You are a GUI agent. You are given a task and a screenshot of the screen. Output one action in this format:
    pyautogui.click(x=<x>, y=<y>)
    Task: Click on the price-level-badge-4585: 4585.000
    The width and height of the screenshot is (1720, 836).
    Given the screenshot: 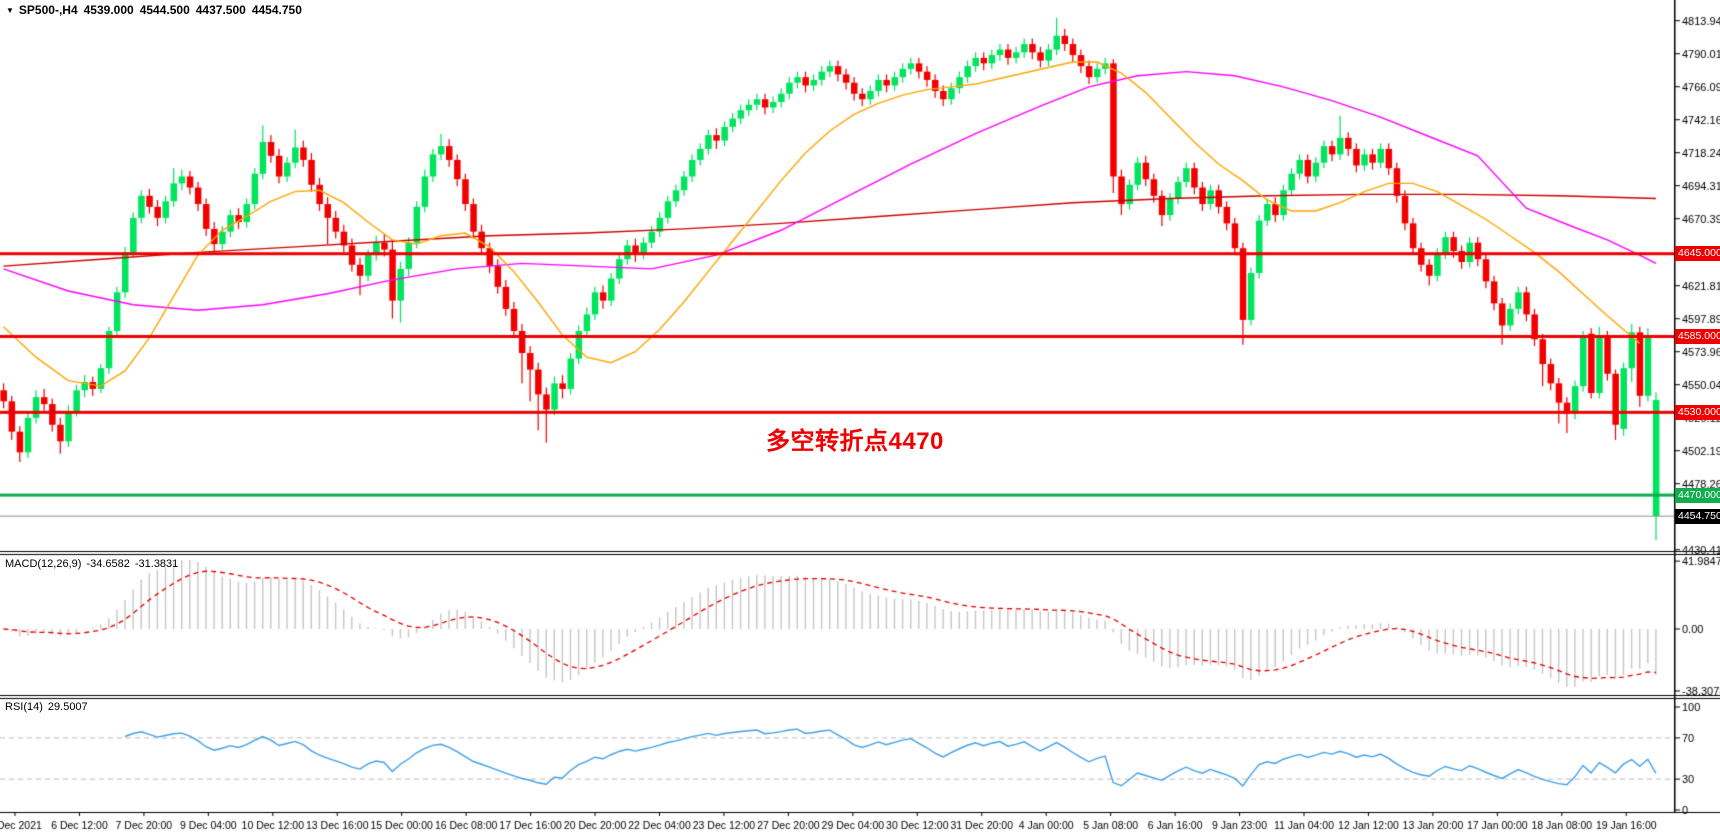 What is the action you would take?
    pyautogui.click(x=1697, y=336)
    